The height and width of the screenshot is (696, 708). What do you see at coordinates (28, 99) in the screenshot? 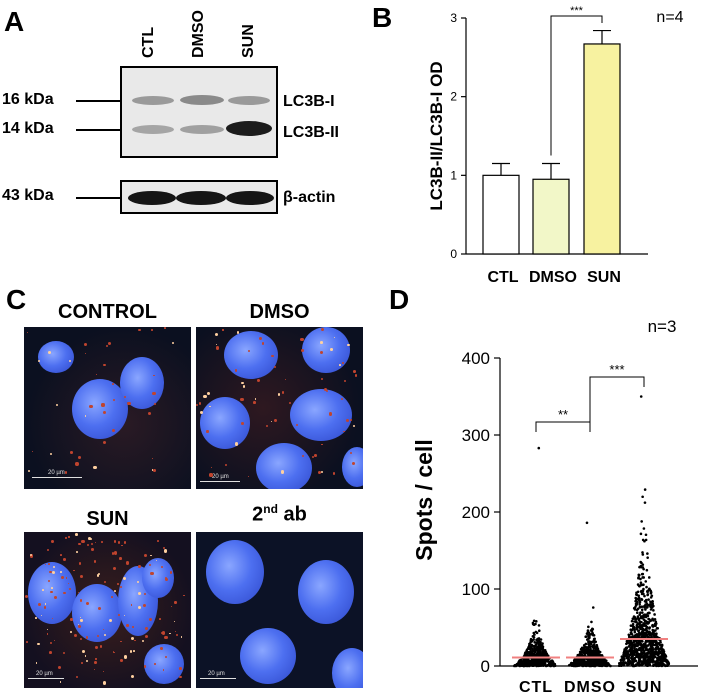
I see `marker-16kda: 16 kDa` at bounding box center [28, 99].